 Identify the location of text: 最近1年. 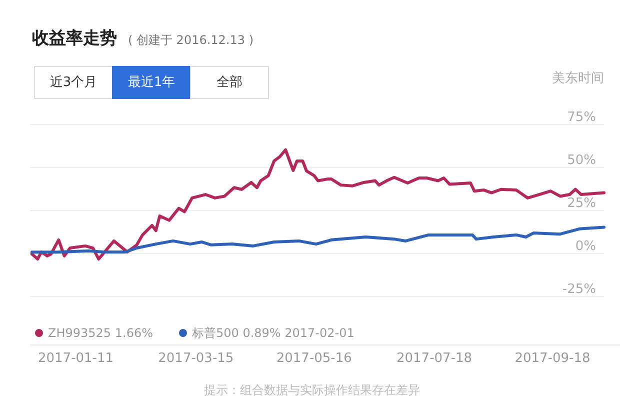
(152, 82).